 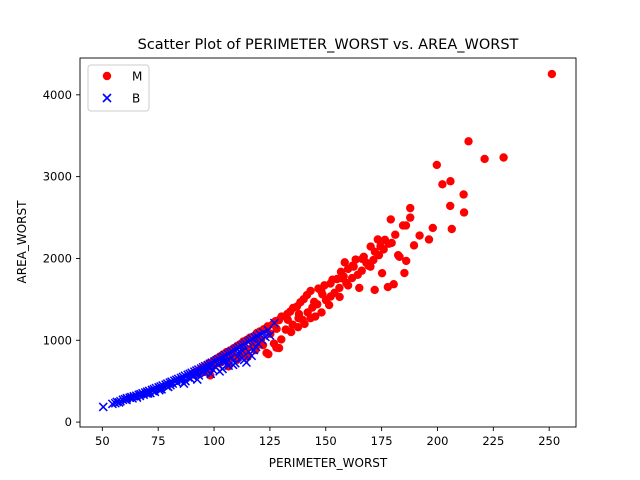 What do you see at coordinates (136, 99) in the screenshot?
I see `legend-label-b: B` at bounding box center [136, 99].